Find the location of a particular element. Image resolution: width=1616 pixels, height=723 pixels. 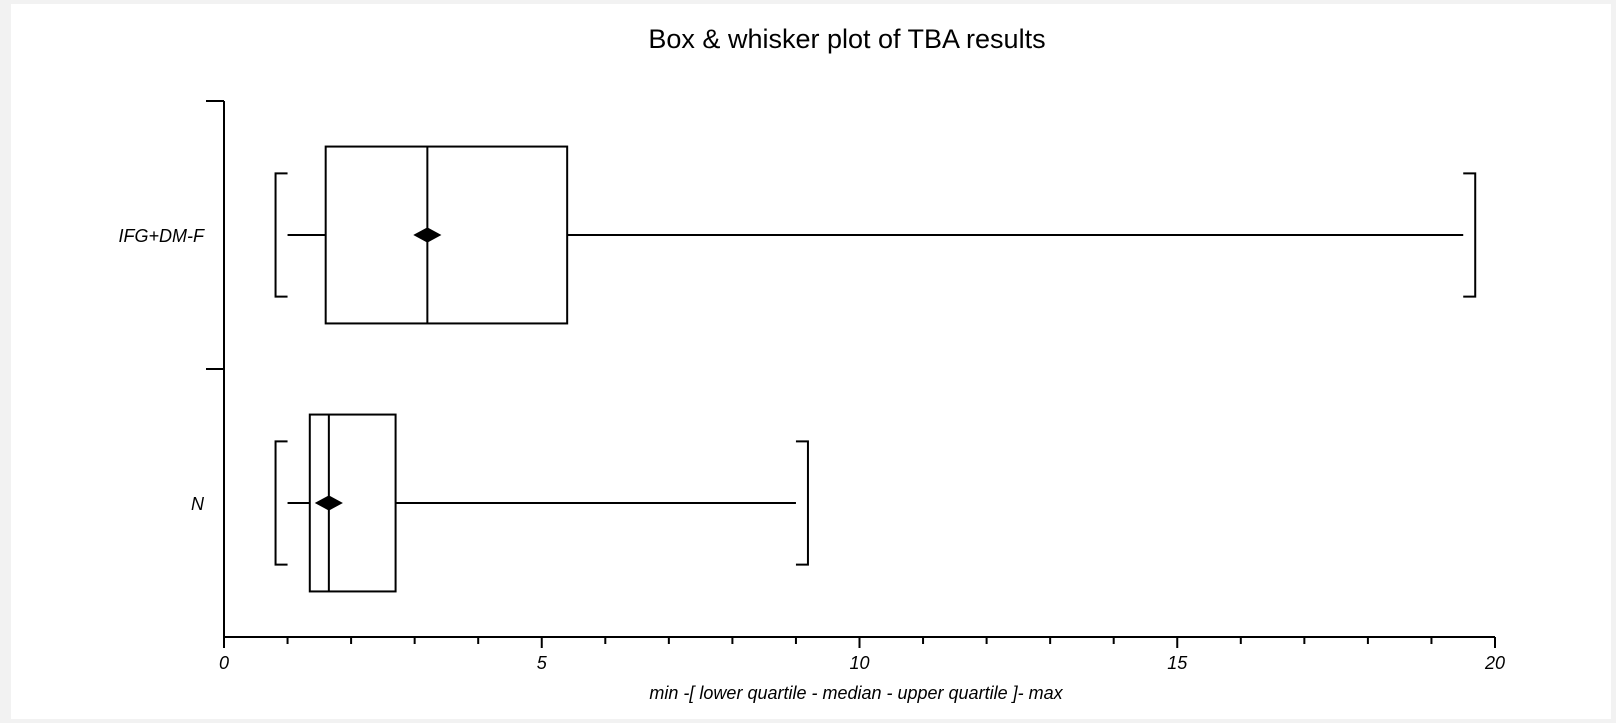

x-tick-label: 0 is located at coordinates (224, 663).